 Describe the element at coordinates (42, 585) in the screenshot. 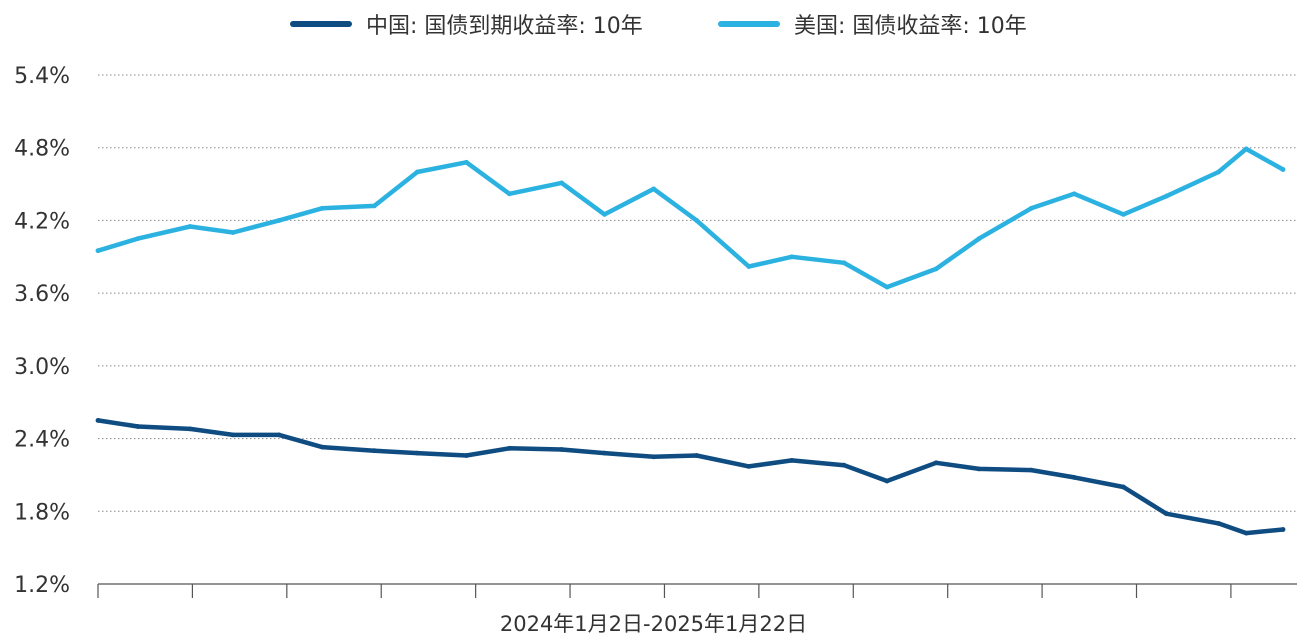

I see `y-tick-label: 1.2%` at that location.